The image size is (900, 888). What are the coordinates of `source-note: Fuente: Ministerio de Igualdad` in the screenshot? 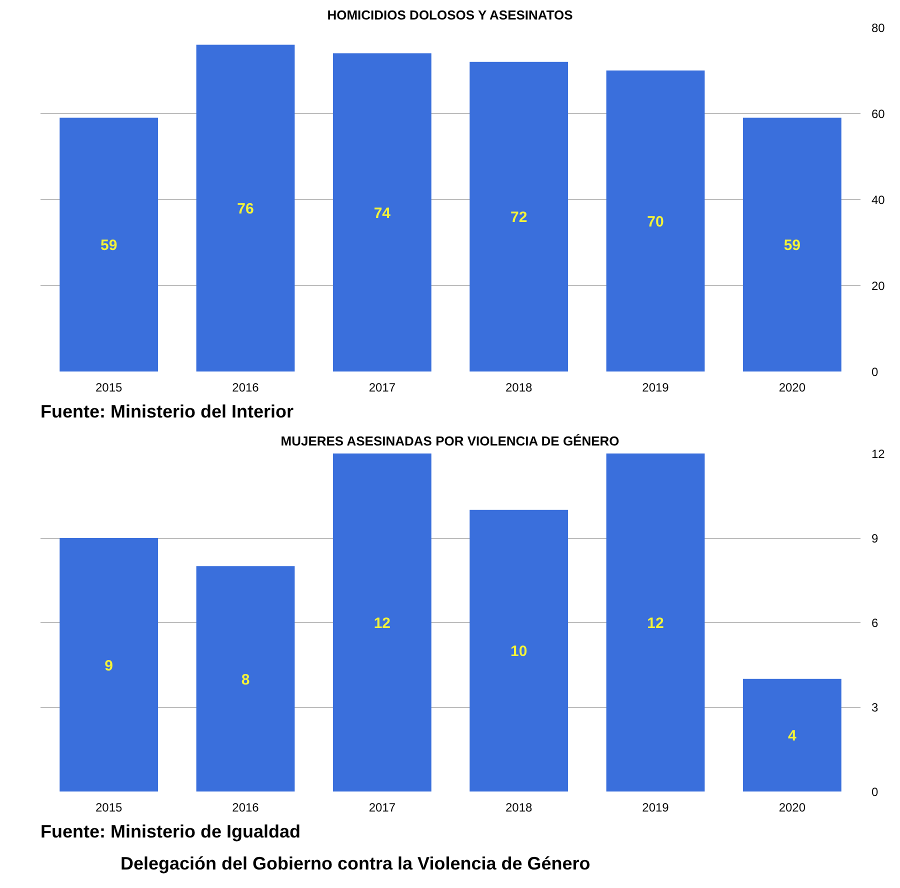 It's located at (170, 832).